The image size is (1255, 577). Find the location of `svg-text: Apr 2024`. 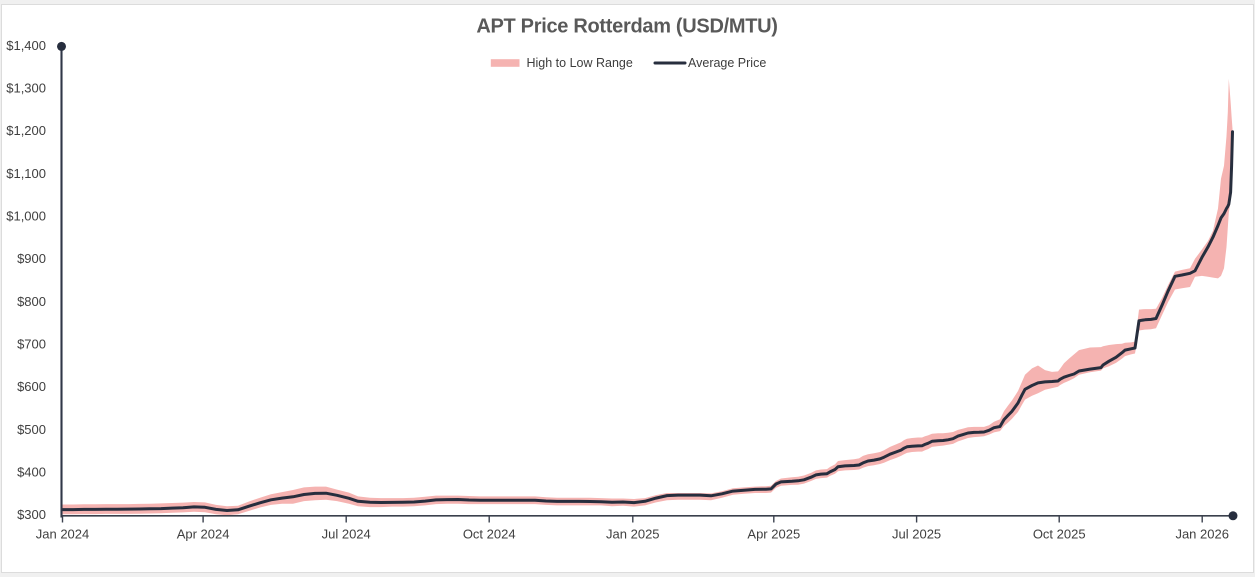

svg-text: Apr 2024 is located at coordinates (203, 534).